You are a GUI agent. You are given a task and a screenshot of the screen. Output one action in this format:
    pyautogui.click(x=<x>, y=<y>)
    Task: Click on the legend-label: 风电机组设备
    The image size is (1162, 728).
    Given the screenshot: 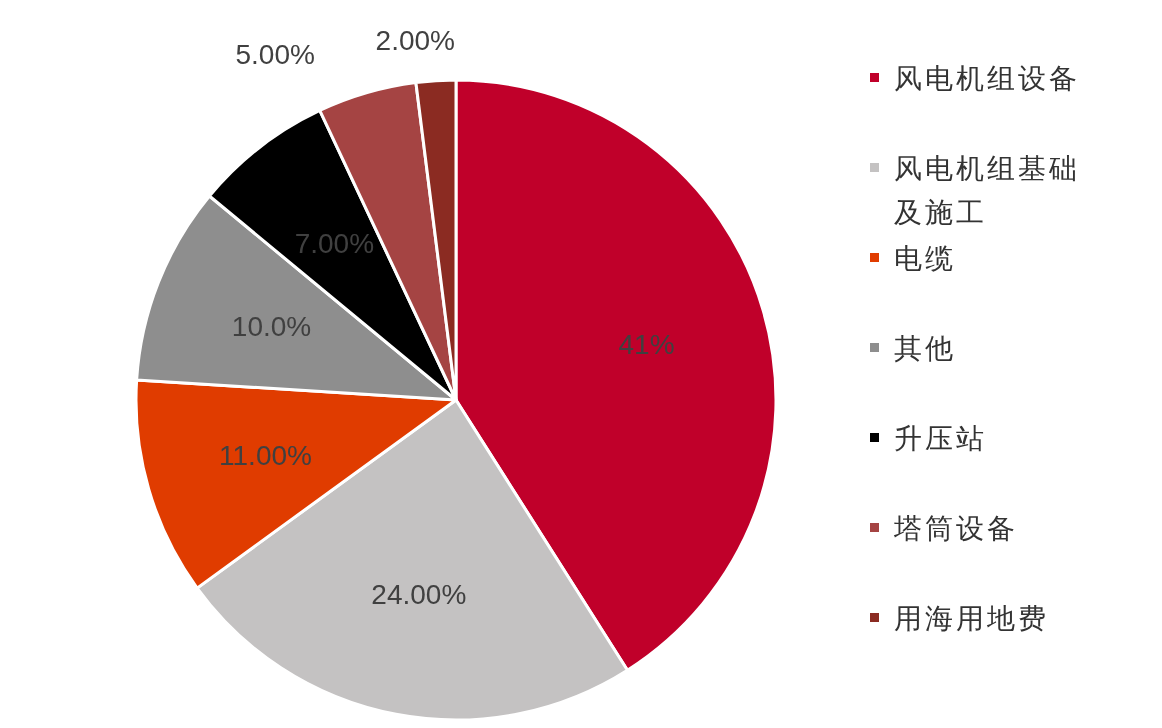 What is the action you would take?
    pyautogui.click(x=987, y=78)
    